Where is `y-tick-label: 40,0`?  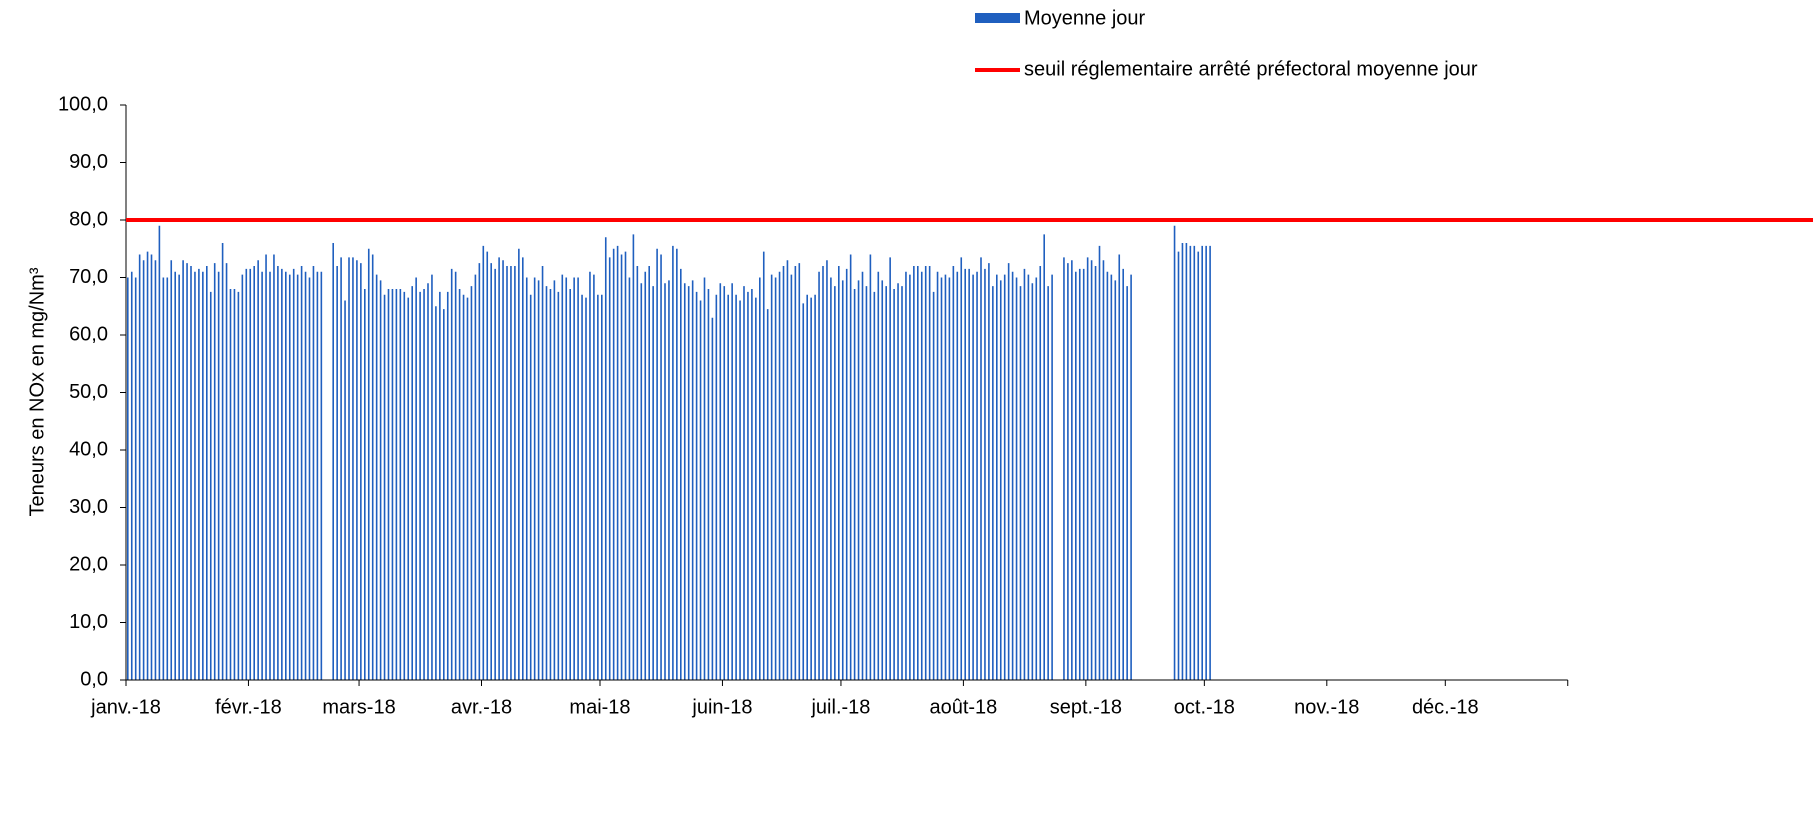
y-tick-label: 40,0 is located at coordinates (88, 449).